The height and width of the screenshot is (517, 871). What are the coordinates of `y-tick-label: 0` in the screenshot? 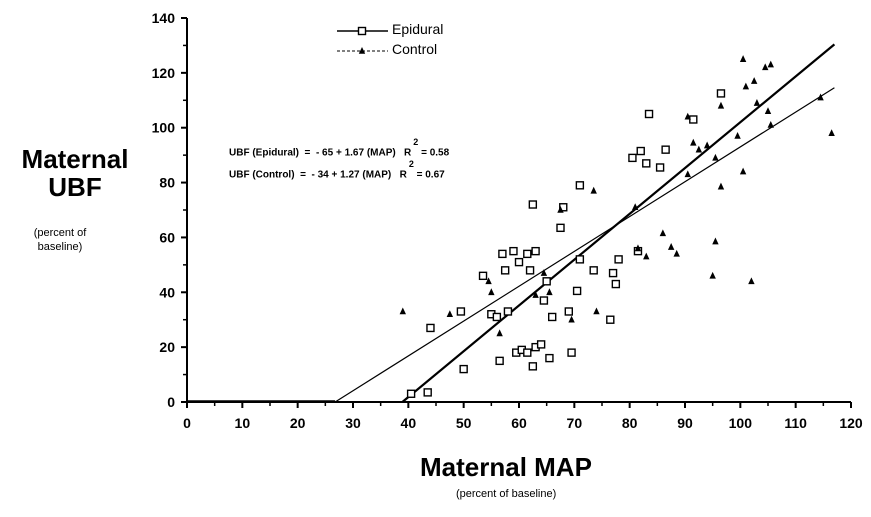 It's located at (171, 402).